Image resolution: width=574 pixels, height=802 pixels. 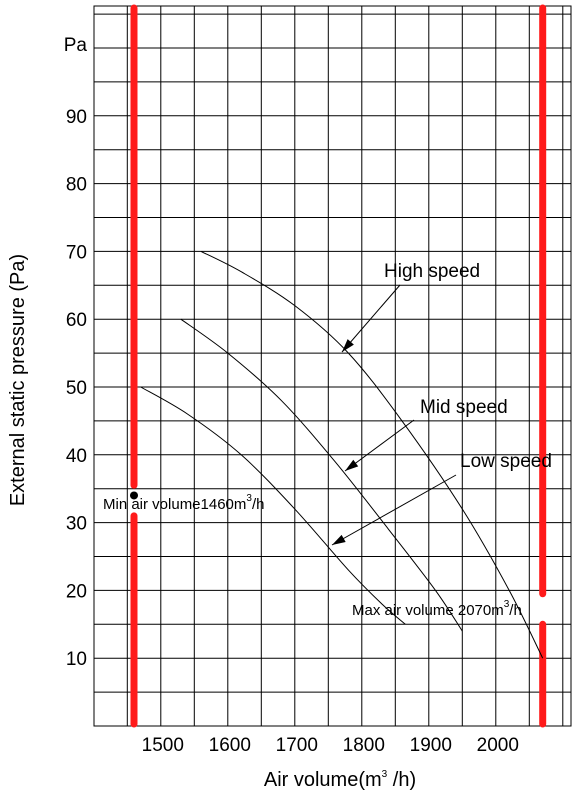 What do you see at coordinates (348, 345) in the screenshot?
I see `arrow-high-speed-head` at bounding box center [348, 345].